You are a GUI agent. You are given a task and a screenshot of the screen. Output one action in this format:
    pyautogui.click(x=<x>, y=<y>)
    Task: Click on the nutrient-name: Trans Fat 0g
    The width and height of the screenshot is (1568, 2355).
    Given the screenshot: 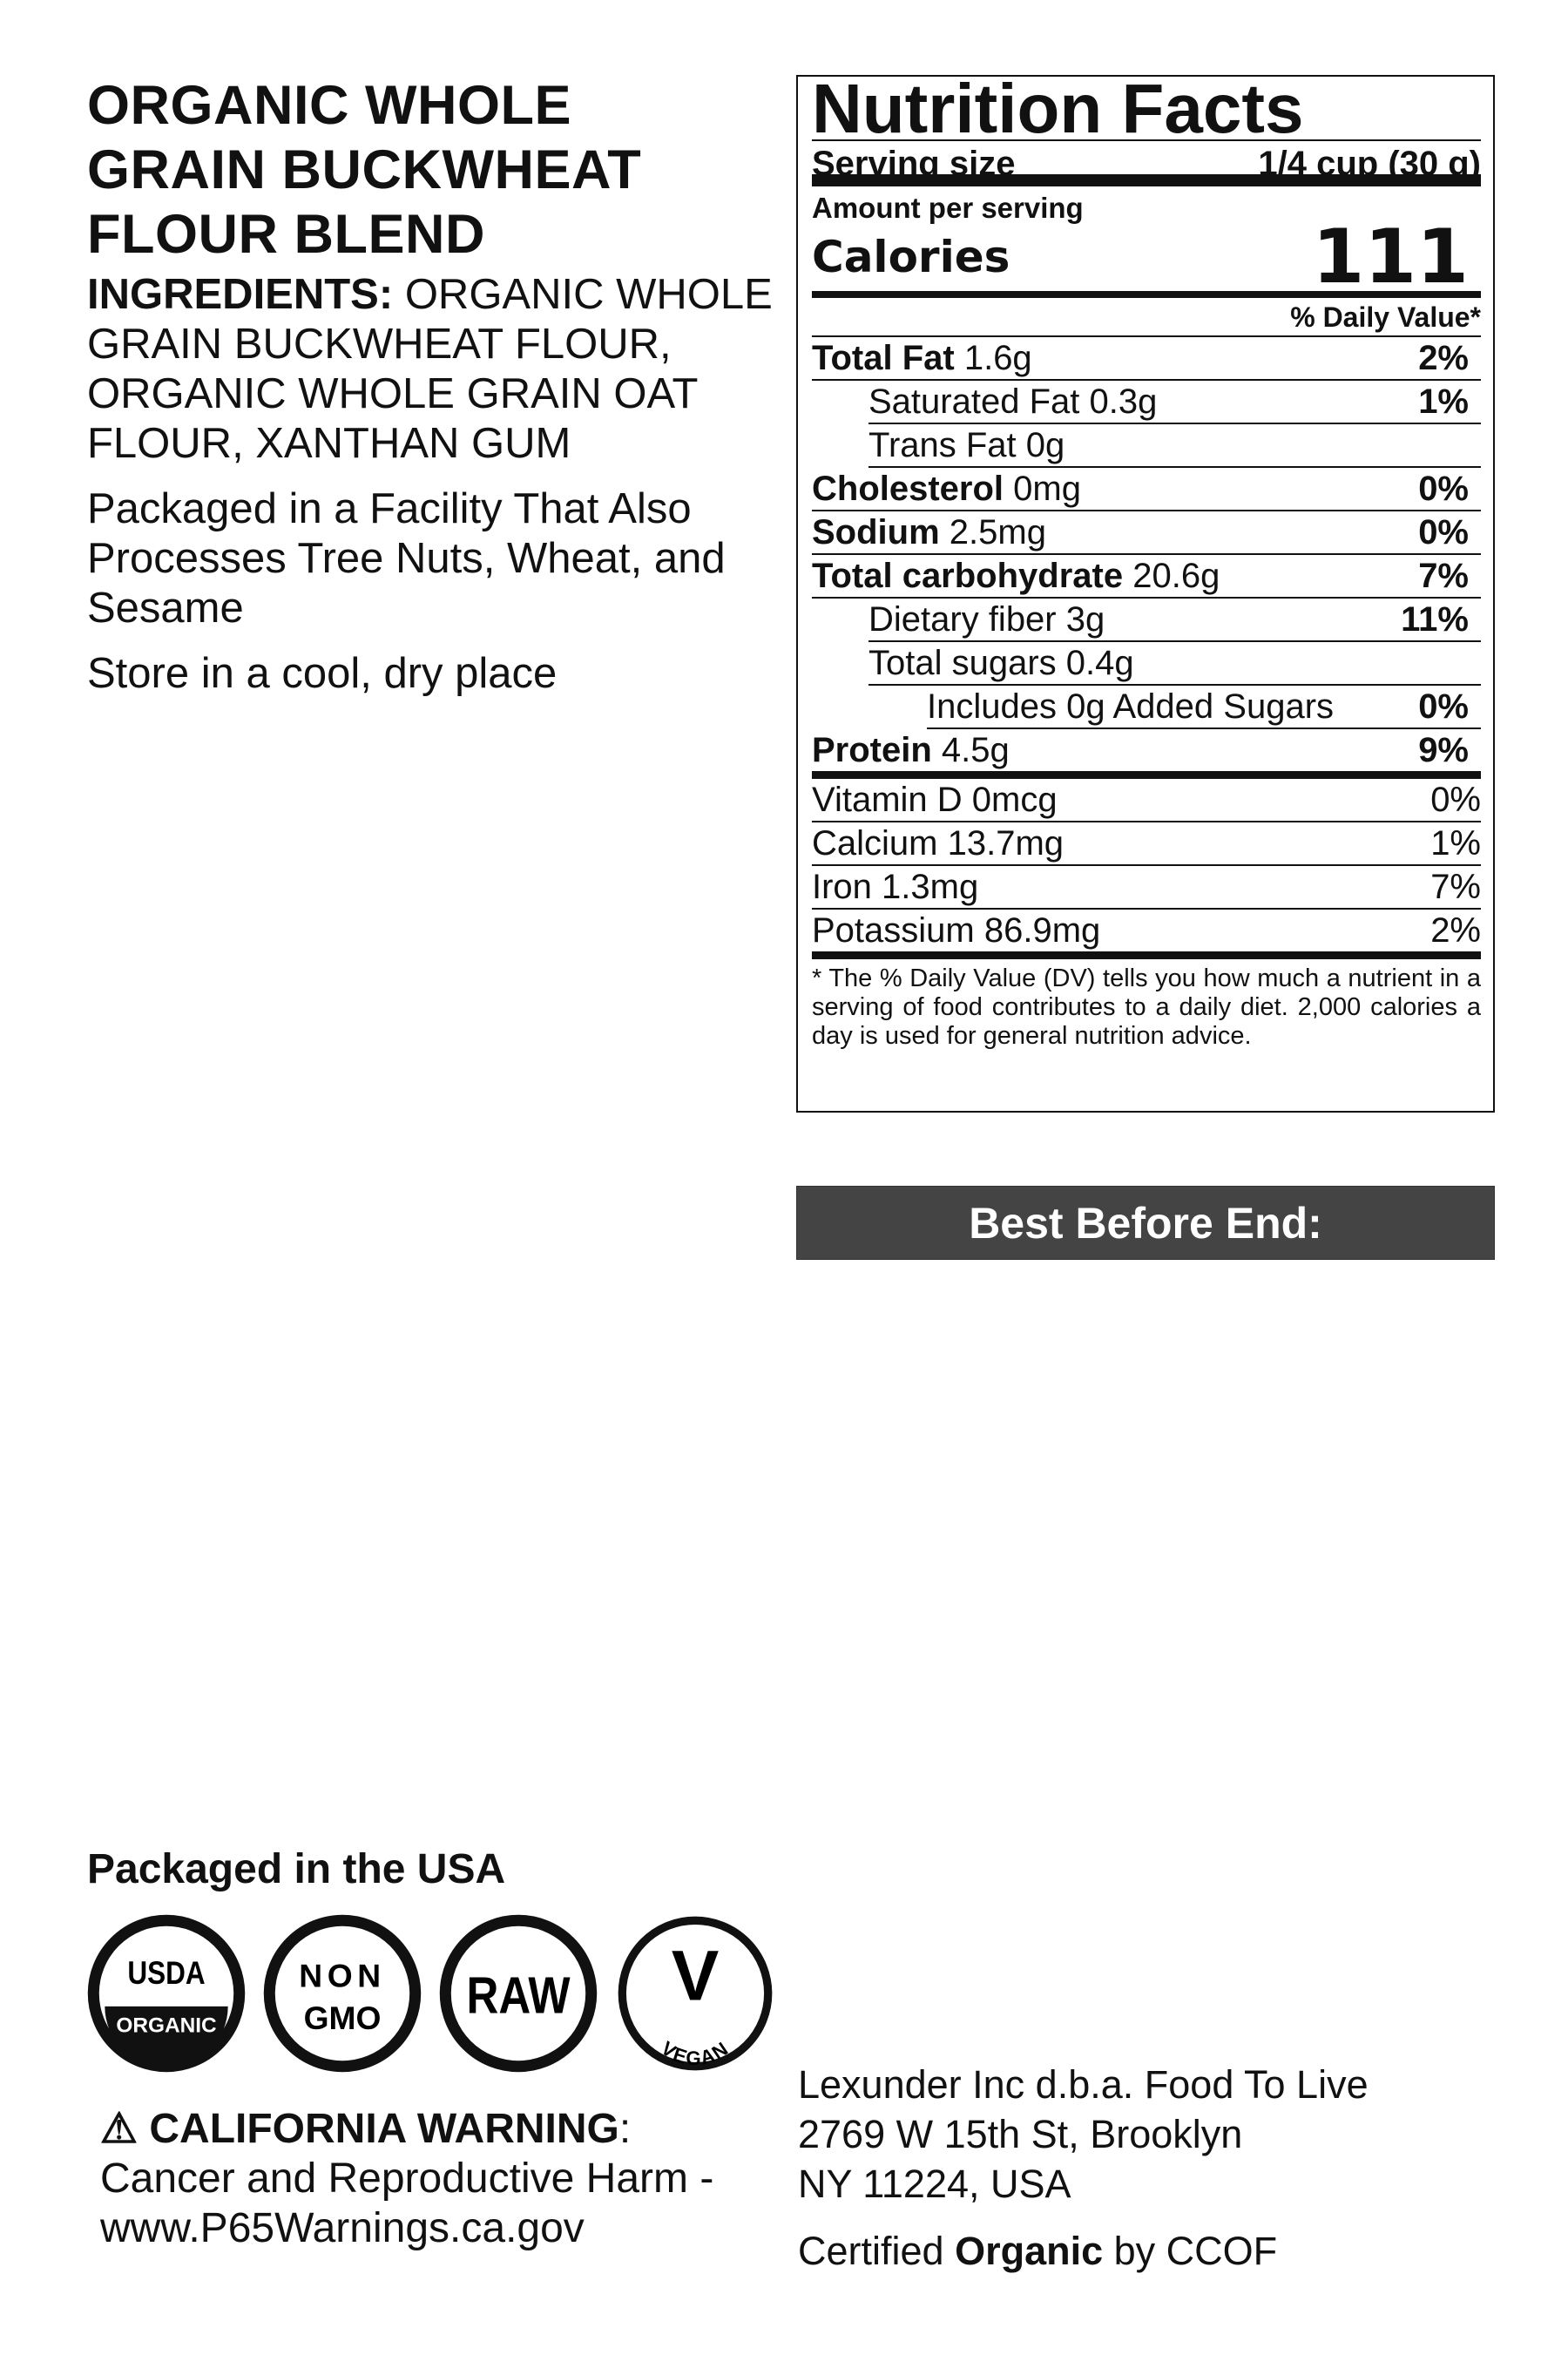 What is the action you would take?
    pyautogui.click(x=966, y=445)
    